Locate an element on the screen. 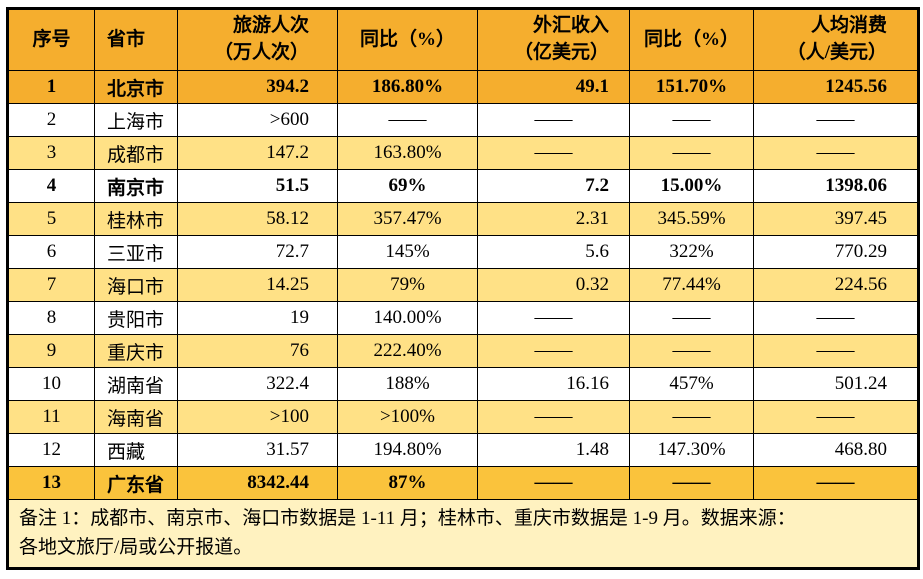 Image resolution: width=923 pixels, height=579 pixels. table-row: 9 重庆市 76 222.40% —— —— —— is located at coordinates (463, 351).